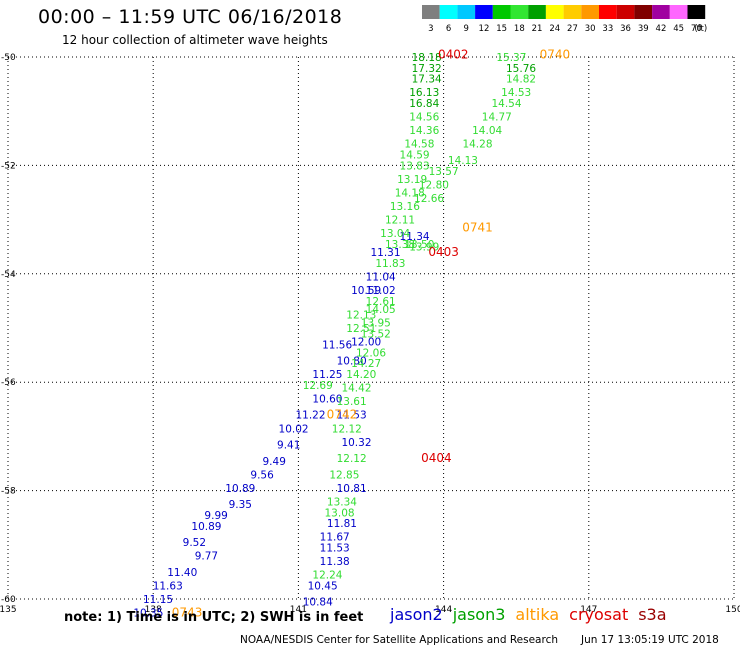 Image resolution: width=740 pixels, height=650 pixels. I want to click on legend-item-s3a: s3a, so click(652, 614).